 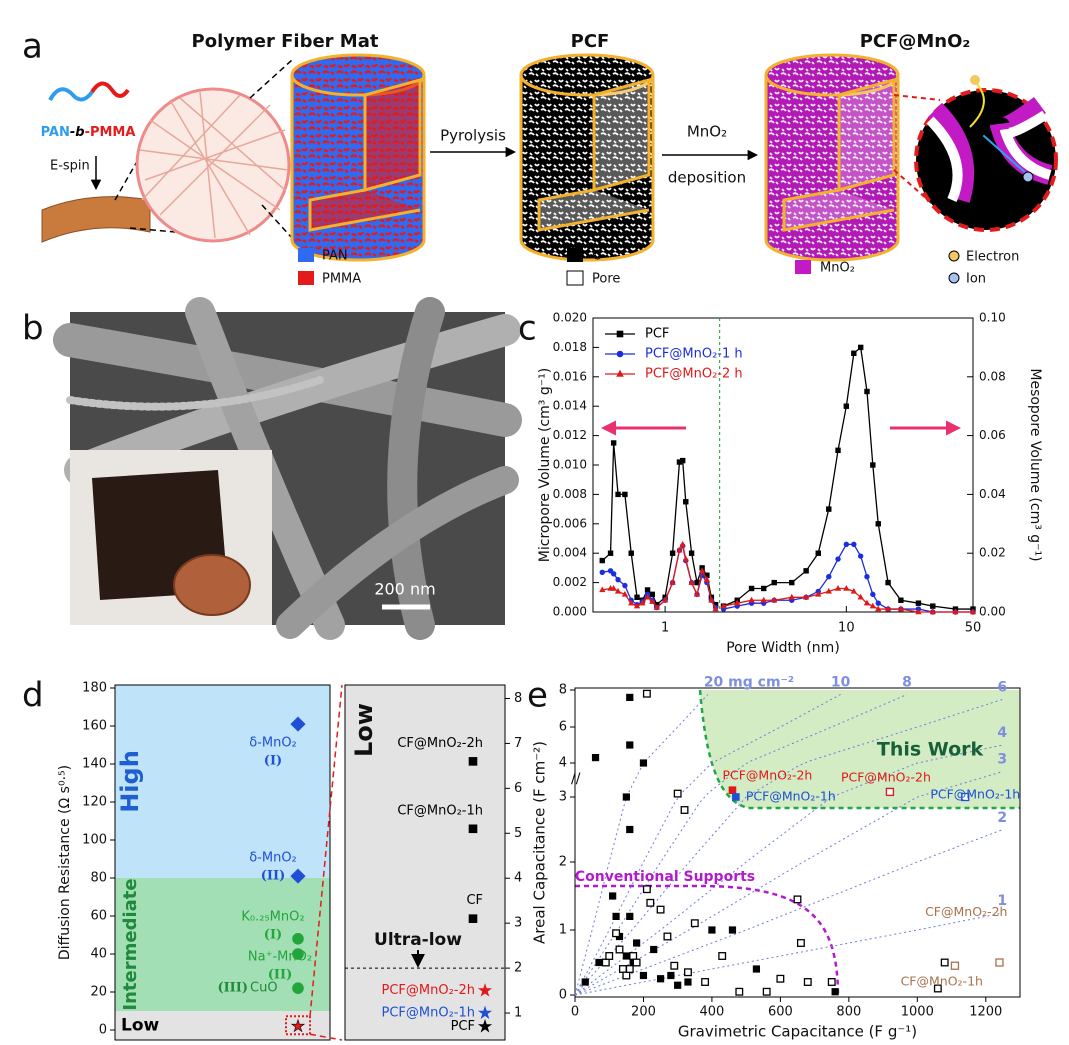 What do you see at coordinates (846, 628) in the screenshot?
I see `x-tick-label: 10` at bounding box center [846, 628].